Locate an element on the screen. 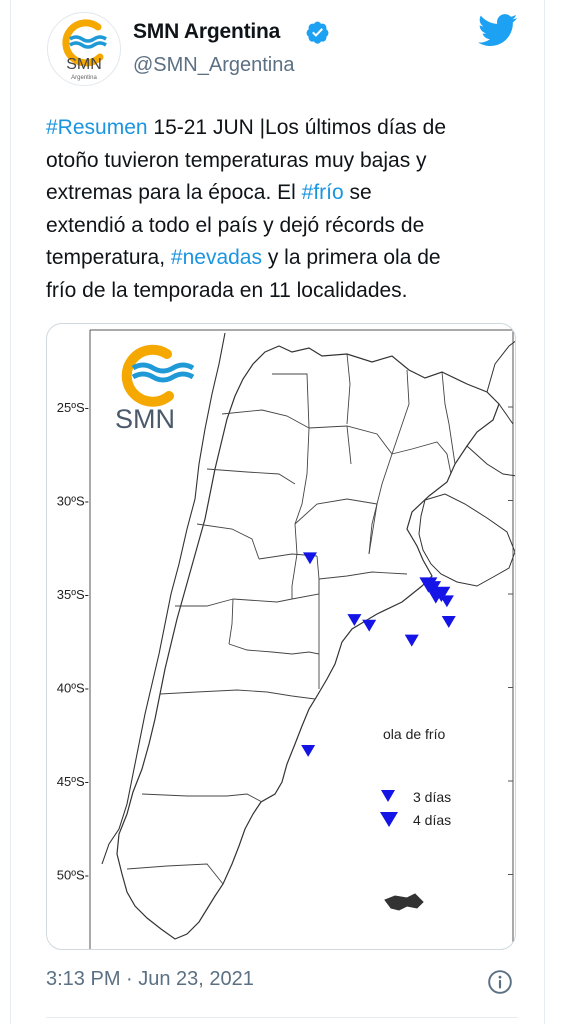 Image resolution: width=561 pixels, height=1024 pixels. cold-wave-markers is located at coordinates (378, 654).